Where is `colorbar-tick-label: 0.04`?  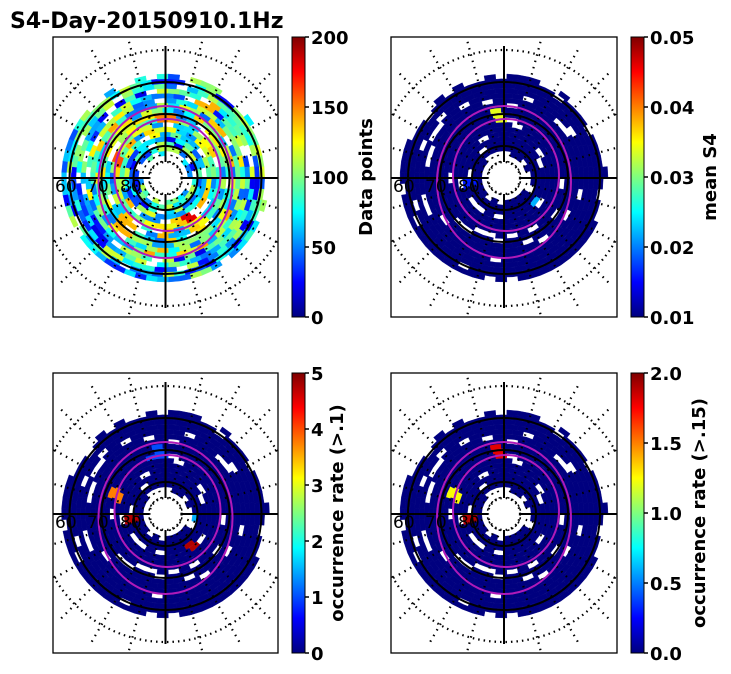 colorbar-tick-label: 0.04 is located at coordinates (672, 108).